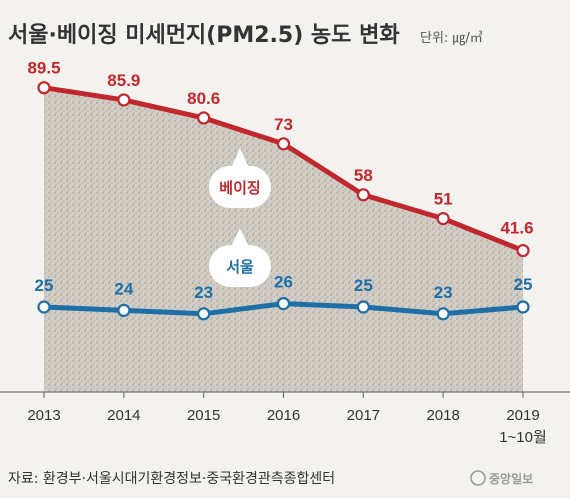 The width and height of the screenshot is (570, 498). I want to click on data-label: 26, so click(283, 282).